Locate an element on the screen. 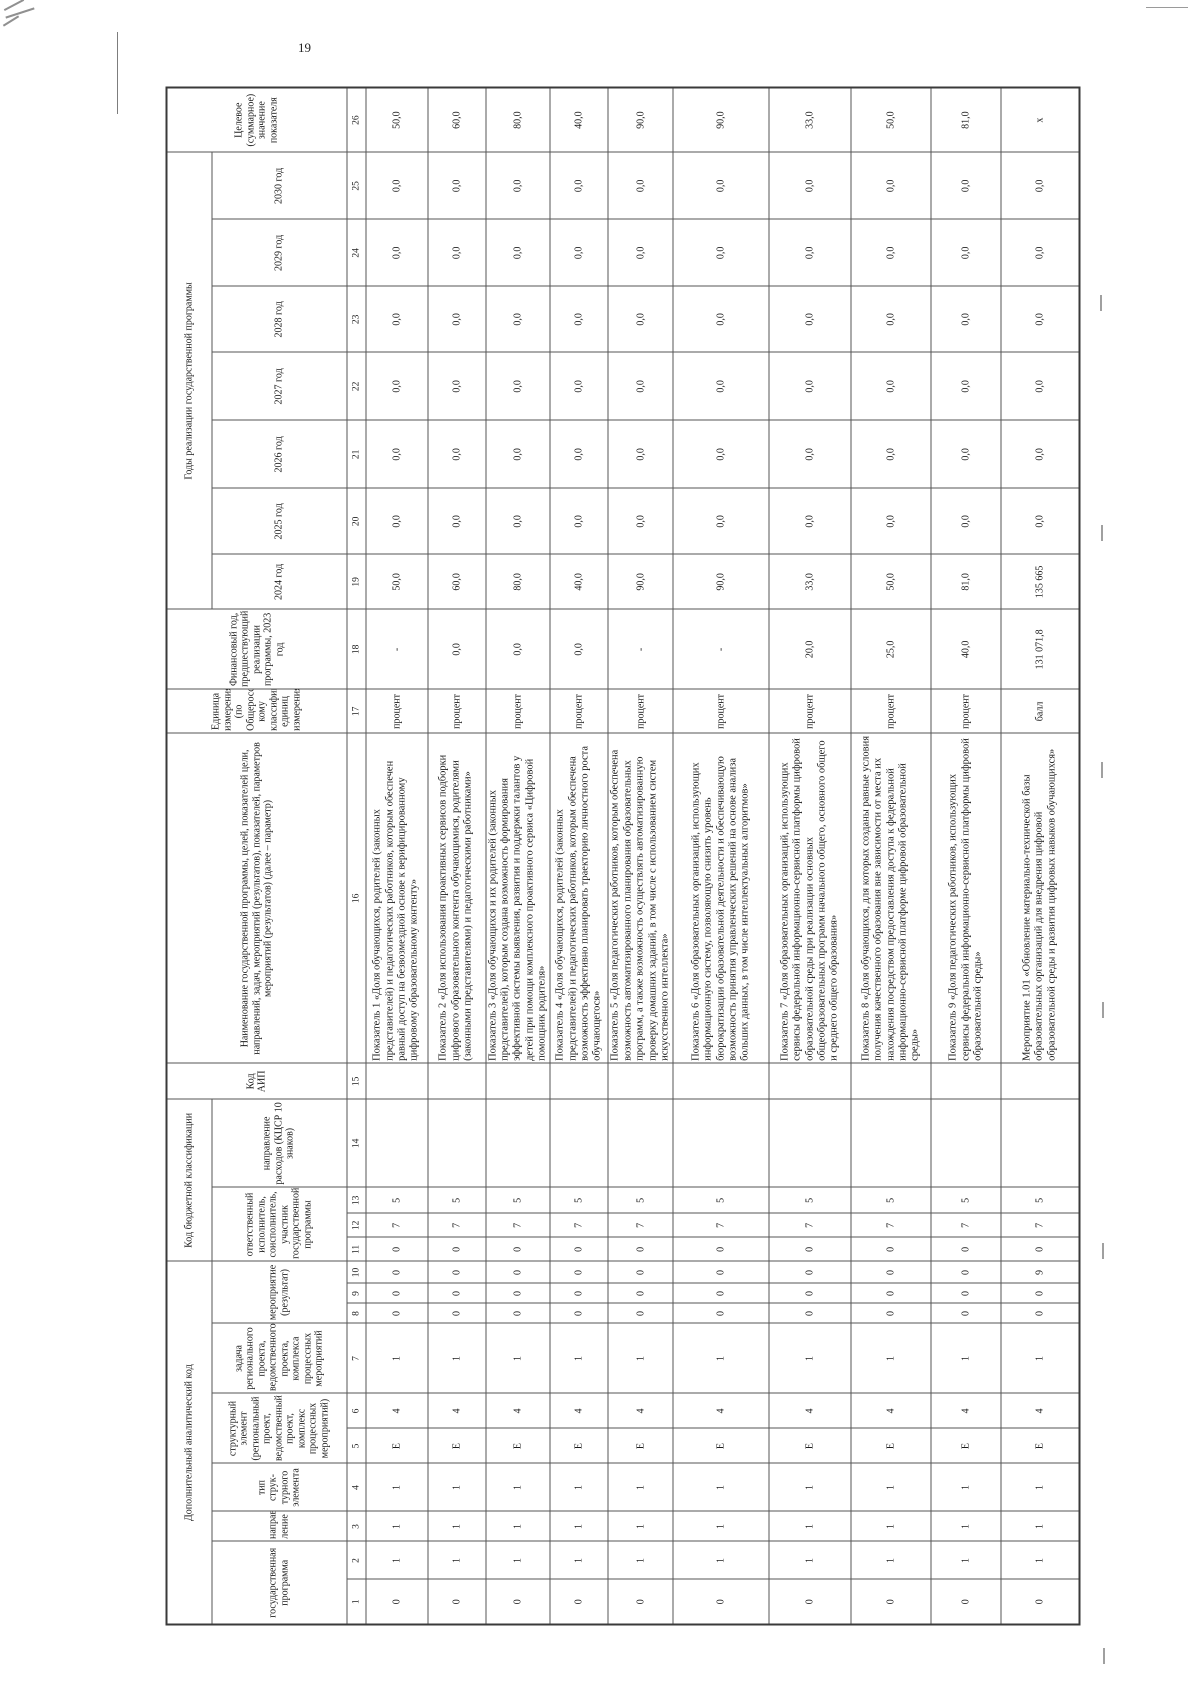 The height and width of the screenshot is (1690, 1200). column-number: 23 is located at coordinates (355, 318).